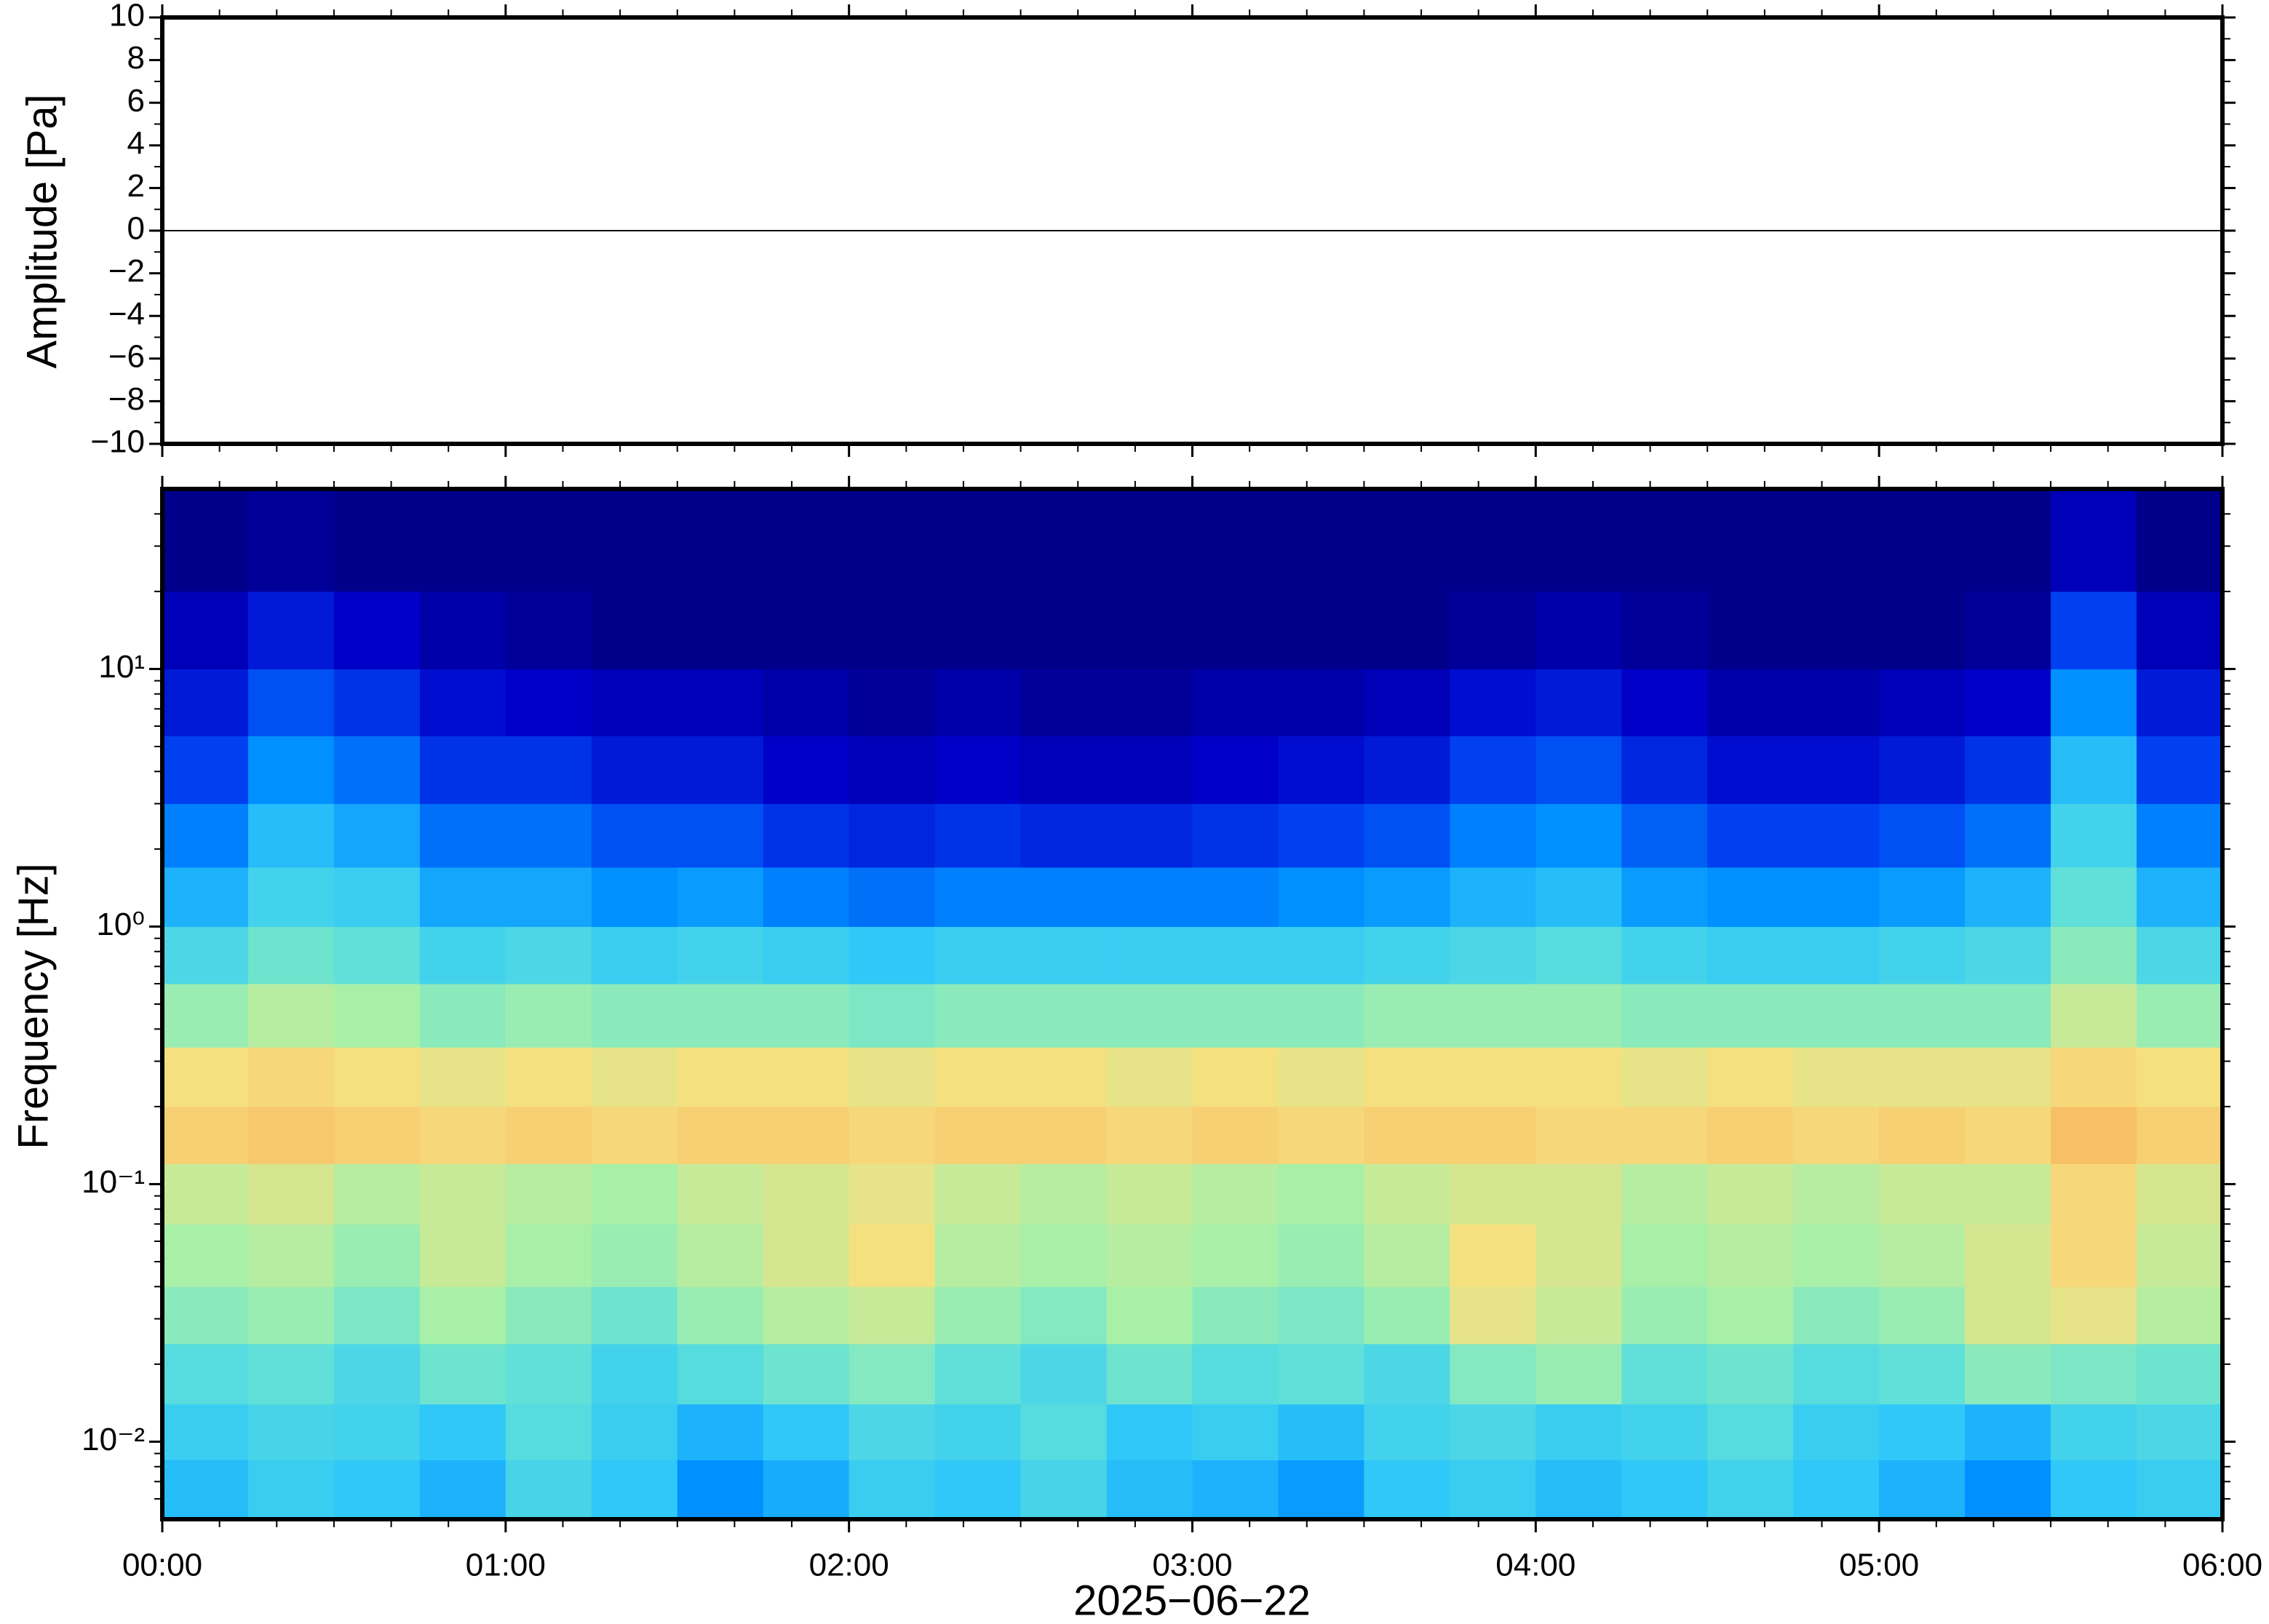 This screenshot has height=1624, width=2269. Describe the element at coordinates (127, 16) in the screenshot. I see `y-tick-label: 10` at that location.